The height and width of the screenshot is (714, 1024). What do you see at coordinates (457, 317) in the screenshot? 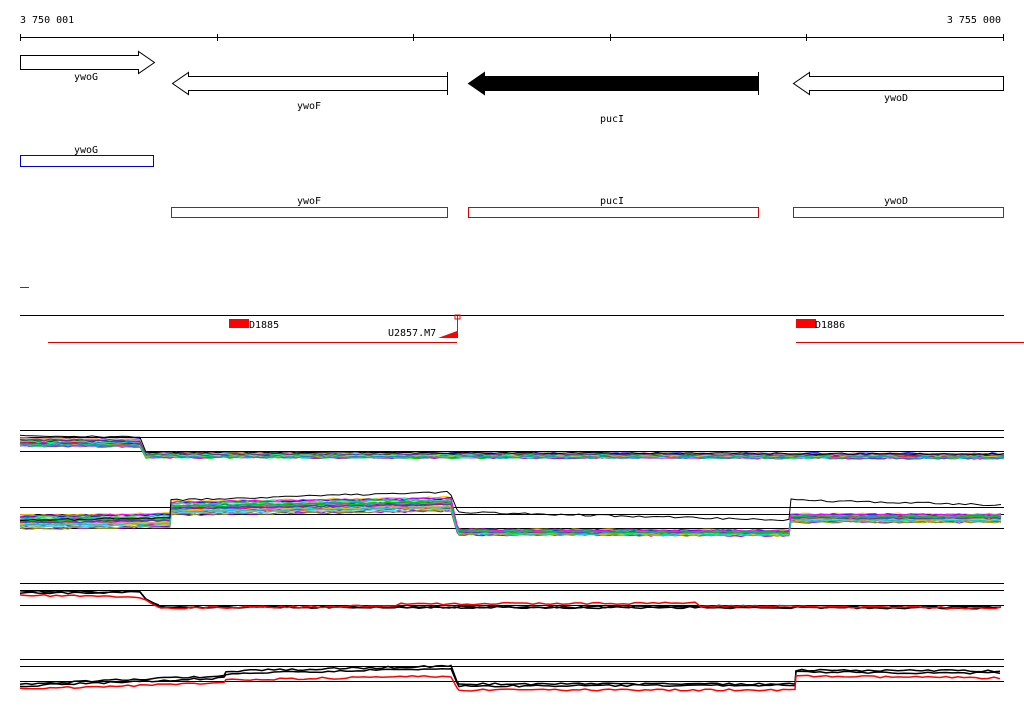
I see `terminator-hairpin-icon` at bounding box center [457, 317].